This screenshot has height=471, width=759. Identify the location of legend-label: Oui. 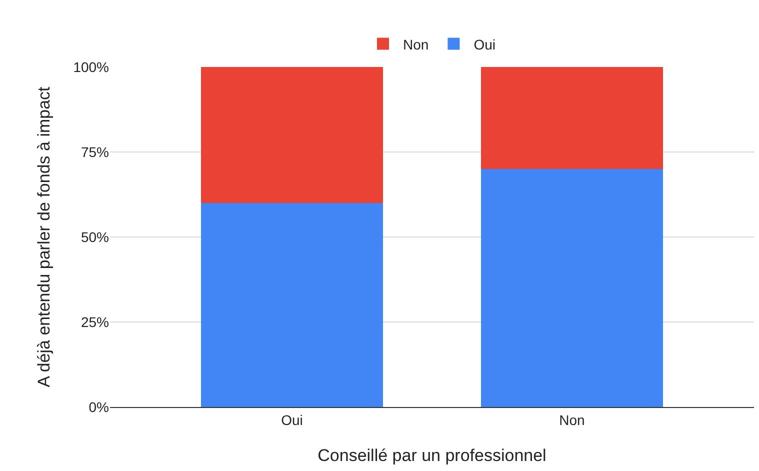
(485, 44).